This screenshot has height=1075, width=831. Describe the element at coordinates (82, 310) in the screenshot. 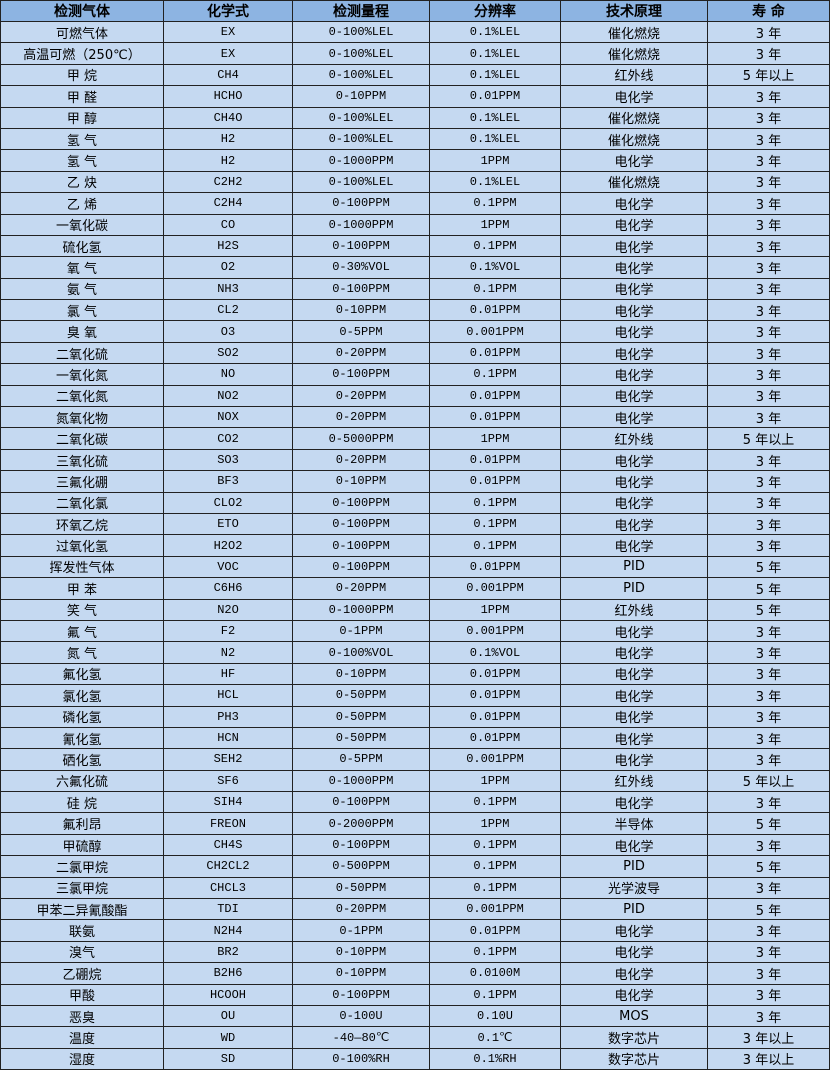

I see `cell-gas-name: 氯 气` at that location.